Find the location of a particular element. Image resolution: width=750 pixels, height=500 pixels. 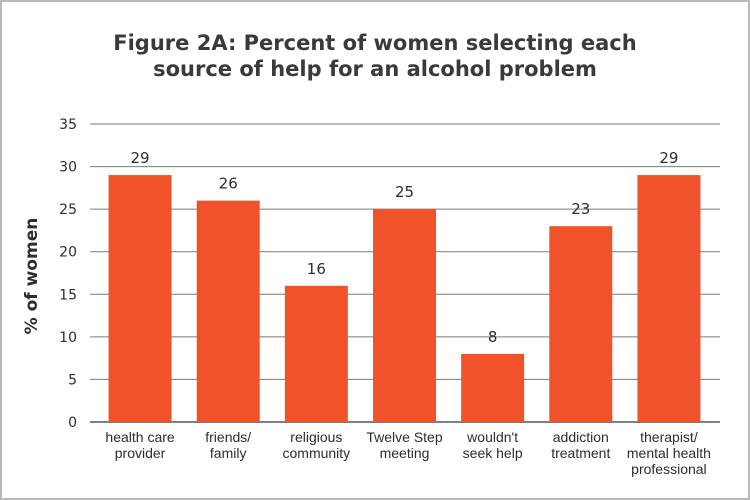

x-category-label: provider is located at coordinates (140, 453).